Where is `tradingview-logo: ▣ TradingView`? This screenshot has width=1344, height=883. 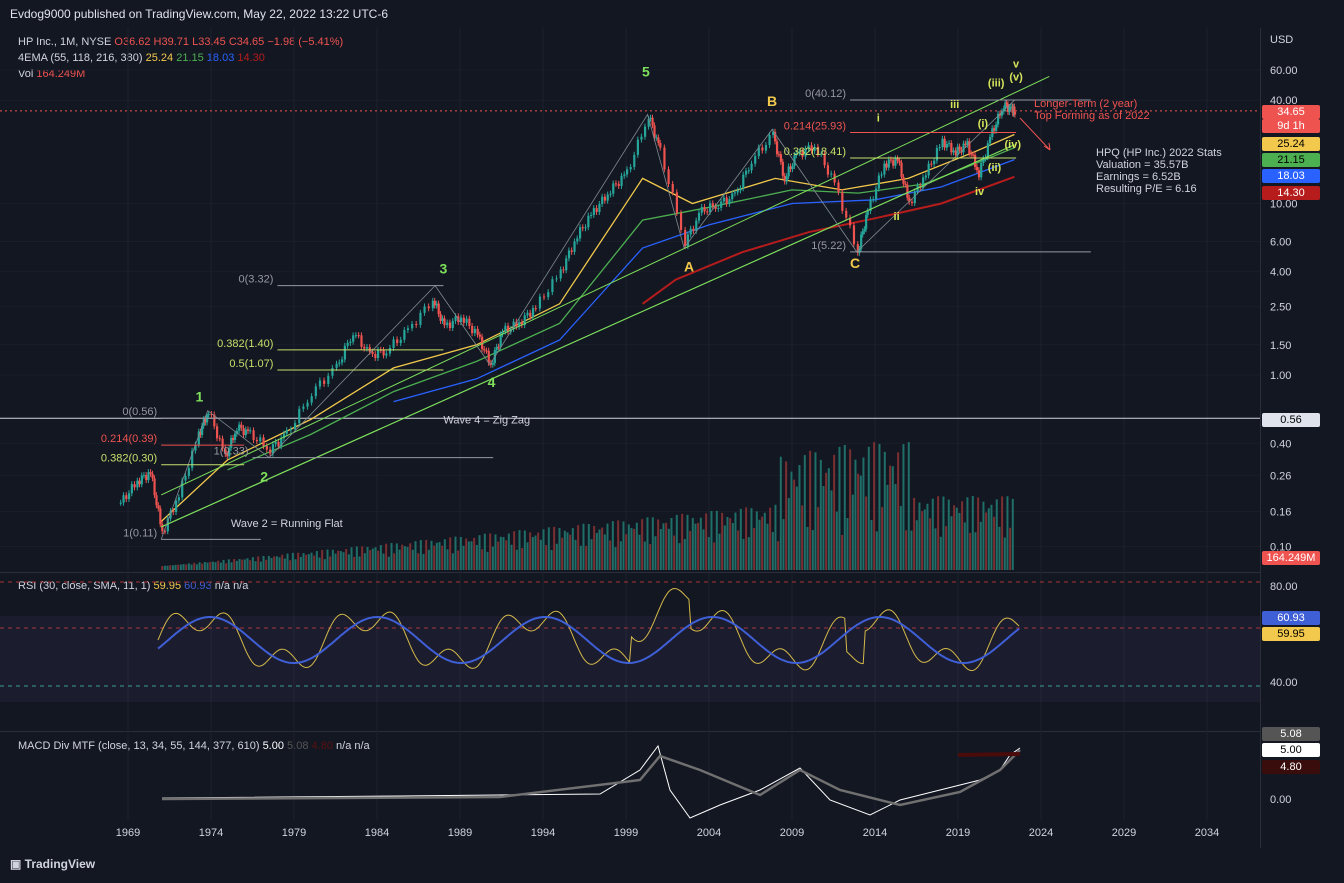
tradingview-logo: ▣ TradingView is located at coordinates (52, 864).